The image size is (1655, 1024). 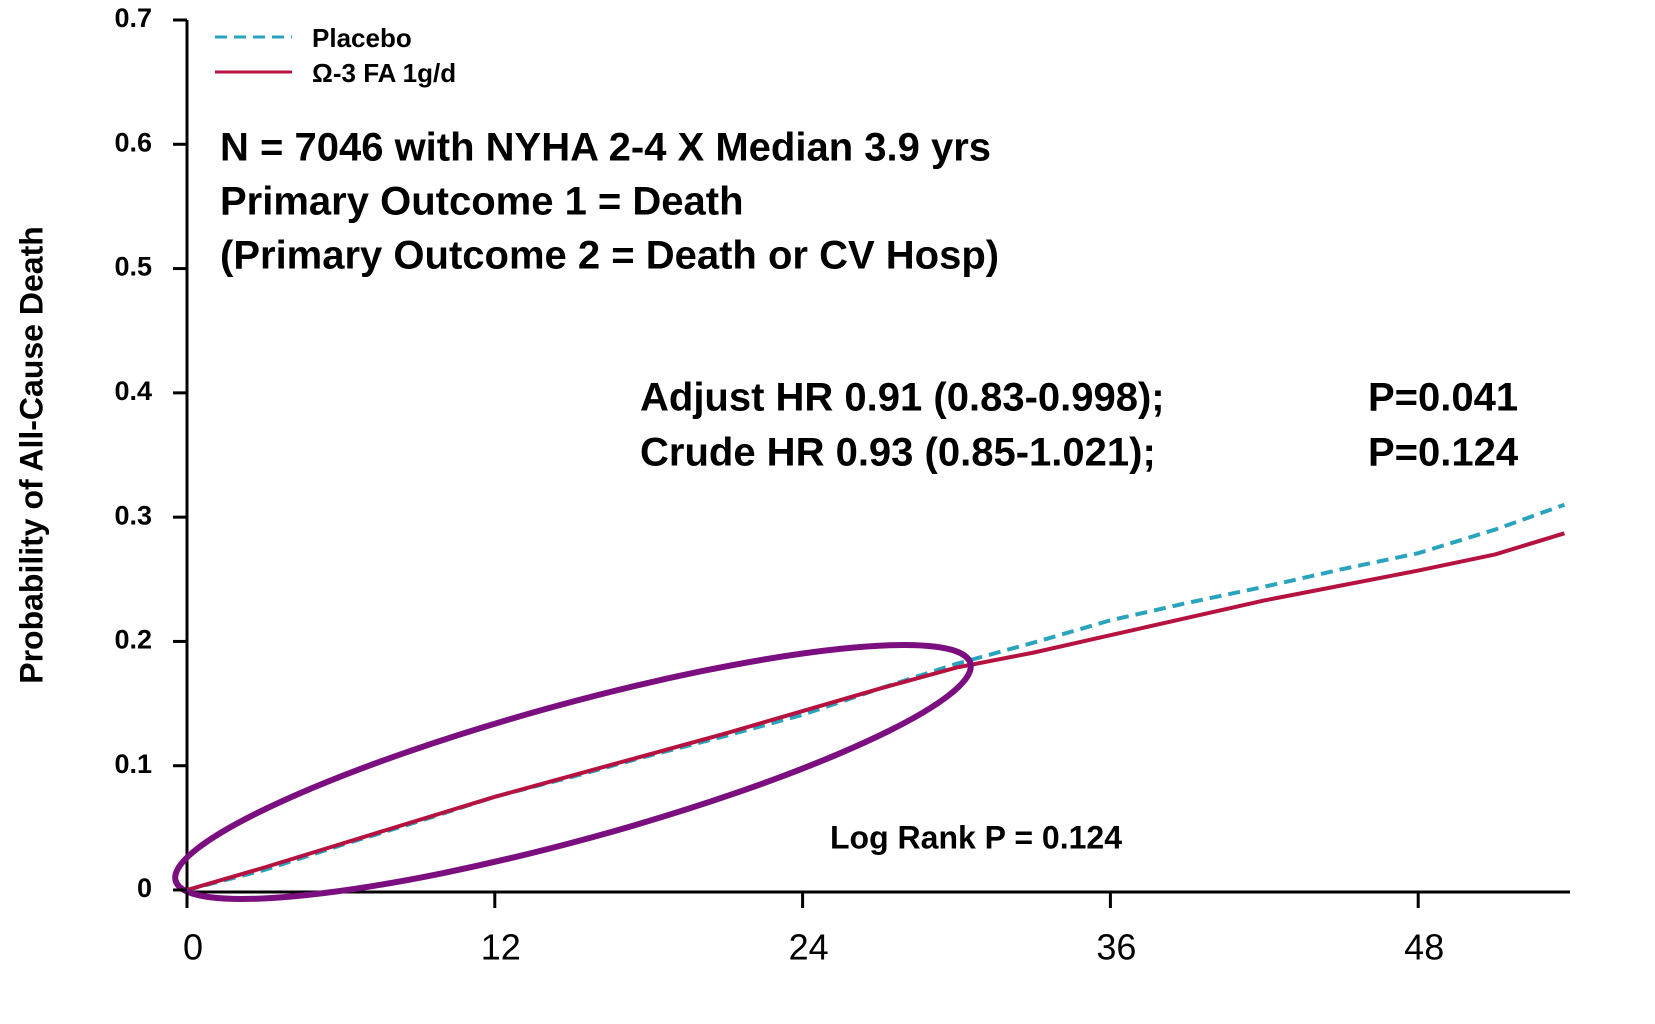 What do you see at coordinates (605, 148) in the screenshot?
I see `annotation: N = 7046 with NYHA 2-4 X Median 3.9 yrs` at bounding box center [605, 148].